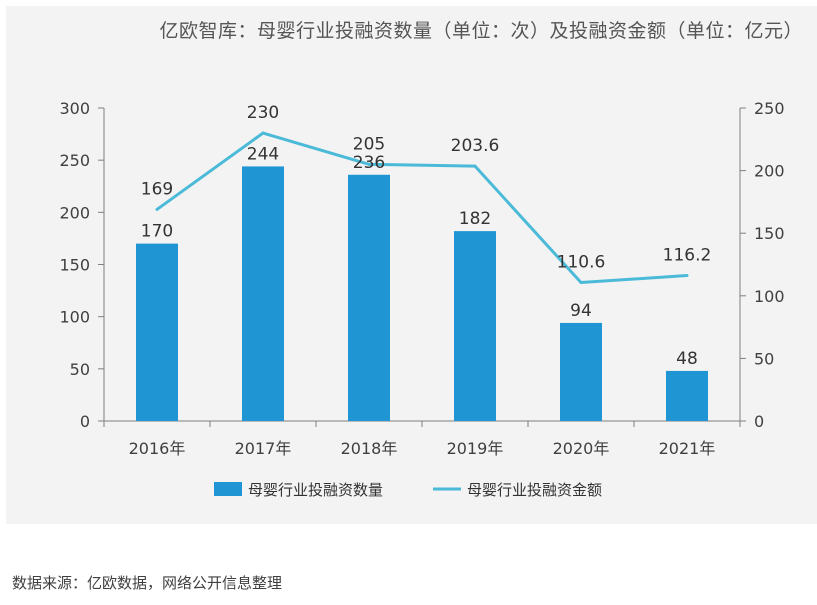 This screenshot has width=817, height=605. Describe the element at coordinates (769, 233) in the screenshot. I see `right-tick-label: 150` at that location.